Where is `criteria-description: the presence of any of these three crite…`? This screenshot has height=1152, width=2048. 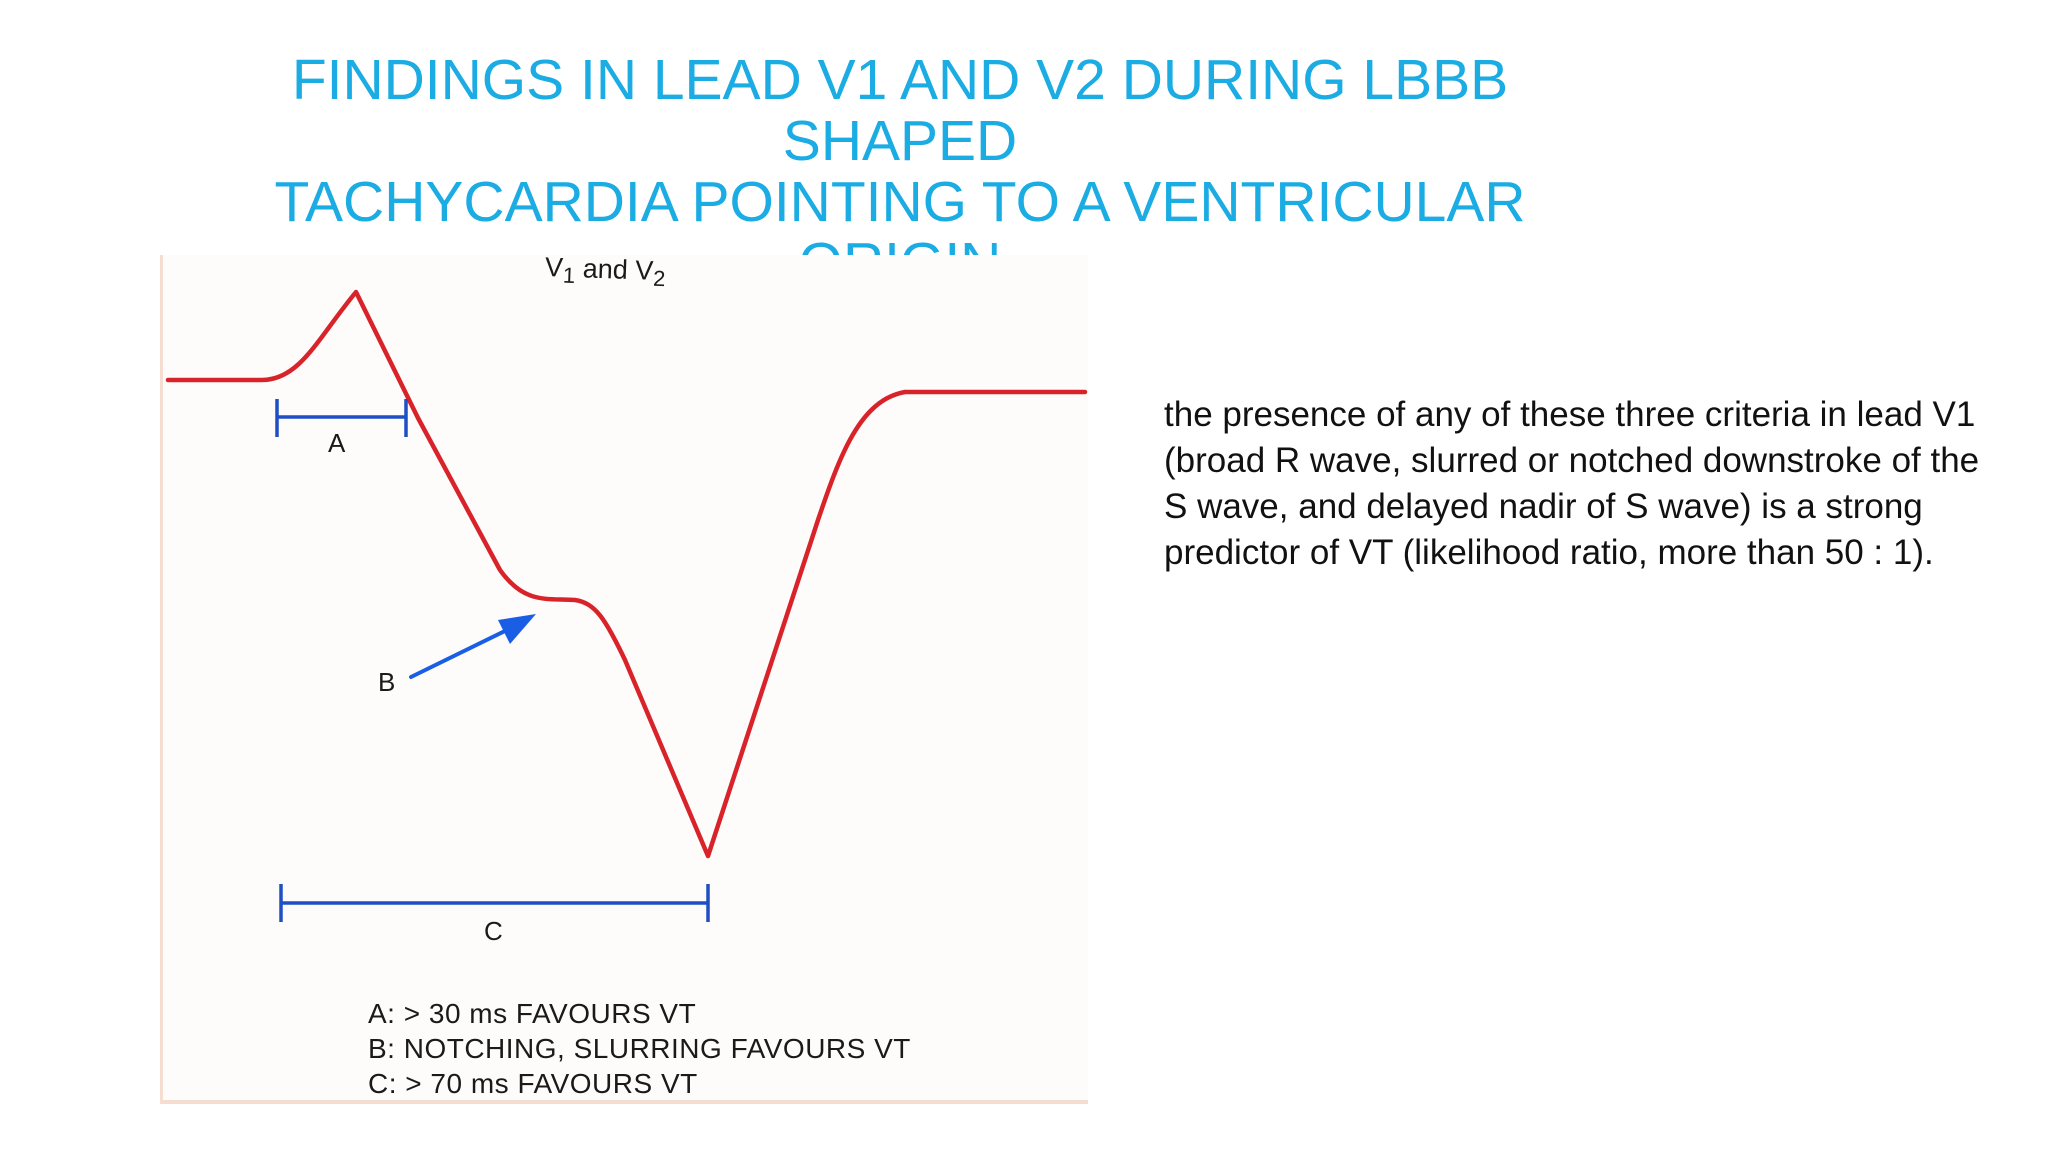 criteria-description: the presence of any of these three crite… is located at coordinates (1572, 483).